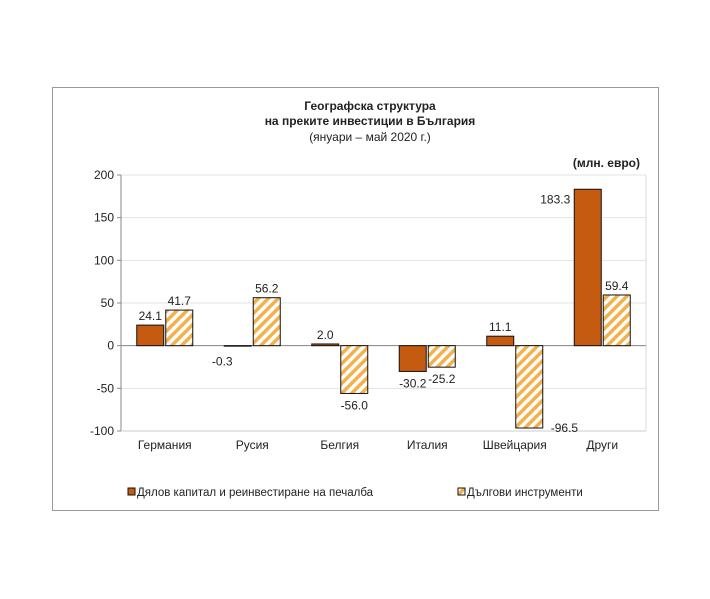  I want to click on data-label: 56.2, so click(267, 289).